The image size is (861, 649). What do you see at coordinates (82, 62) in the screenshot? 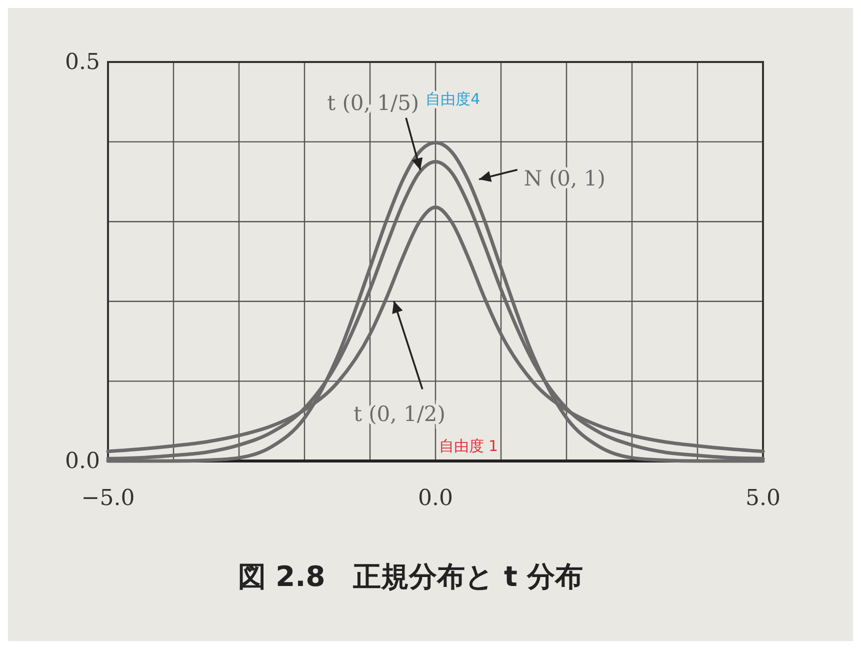
I see `y-tick-label: 0.5` at bounding box center [82, 62].